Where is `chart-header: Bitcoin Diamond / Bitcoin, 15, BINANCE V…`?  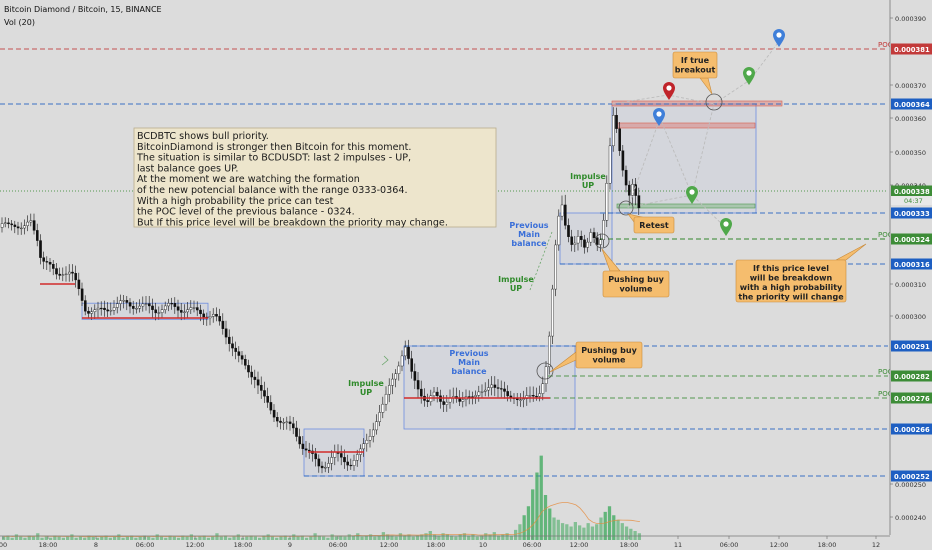
chart-header: Bitcoin Diamond / Bitcoin, 15, BINANCE V… is located at coordinates (83, 16).